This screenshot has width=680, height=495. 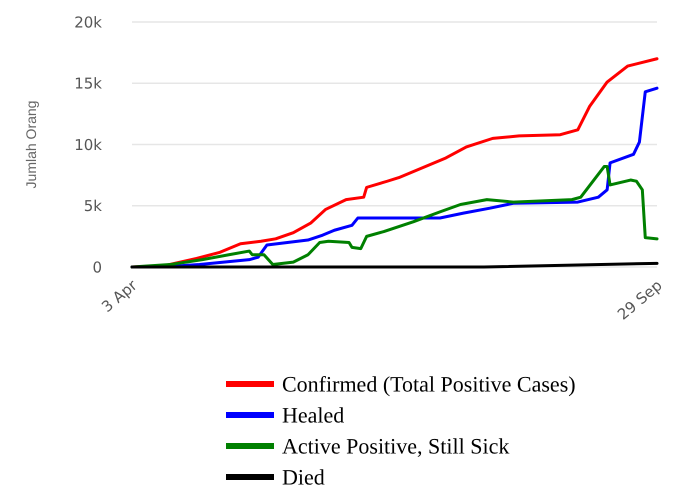 I want to click on y-axis-title: Jumlah Orang, so click(x=31, y=144).